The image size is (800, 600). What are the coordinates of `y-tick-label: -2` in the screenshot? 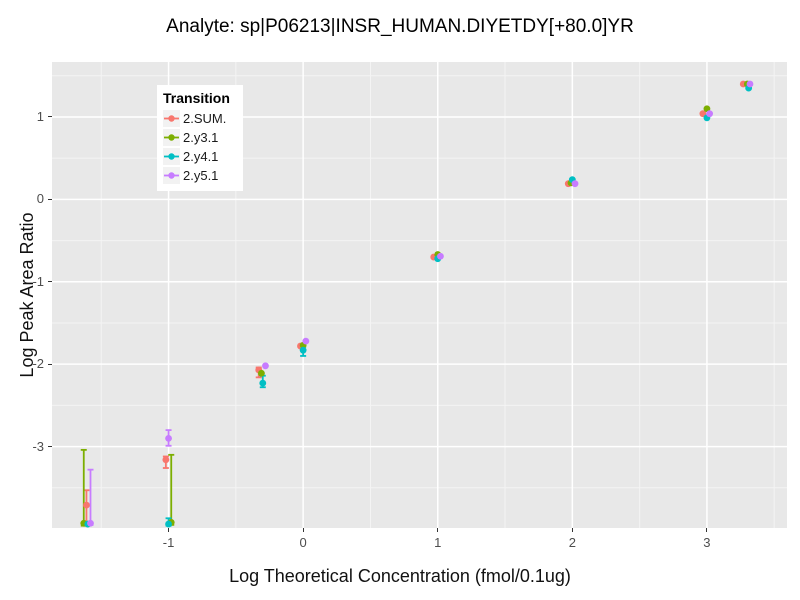 It's located at (38, 364).